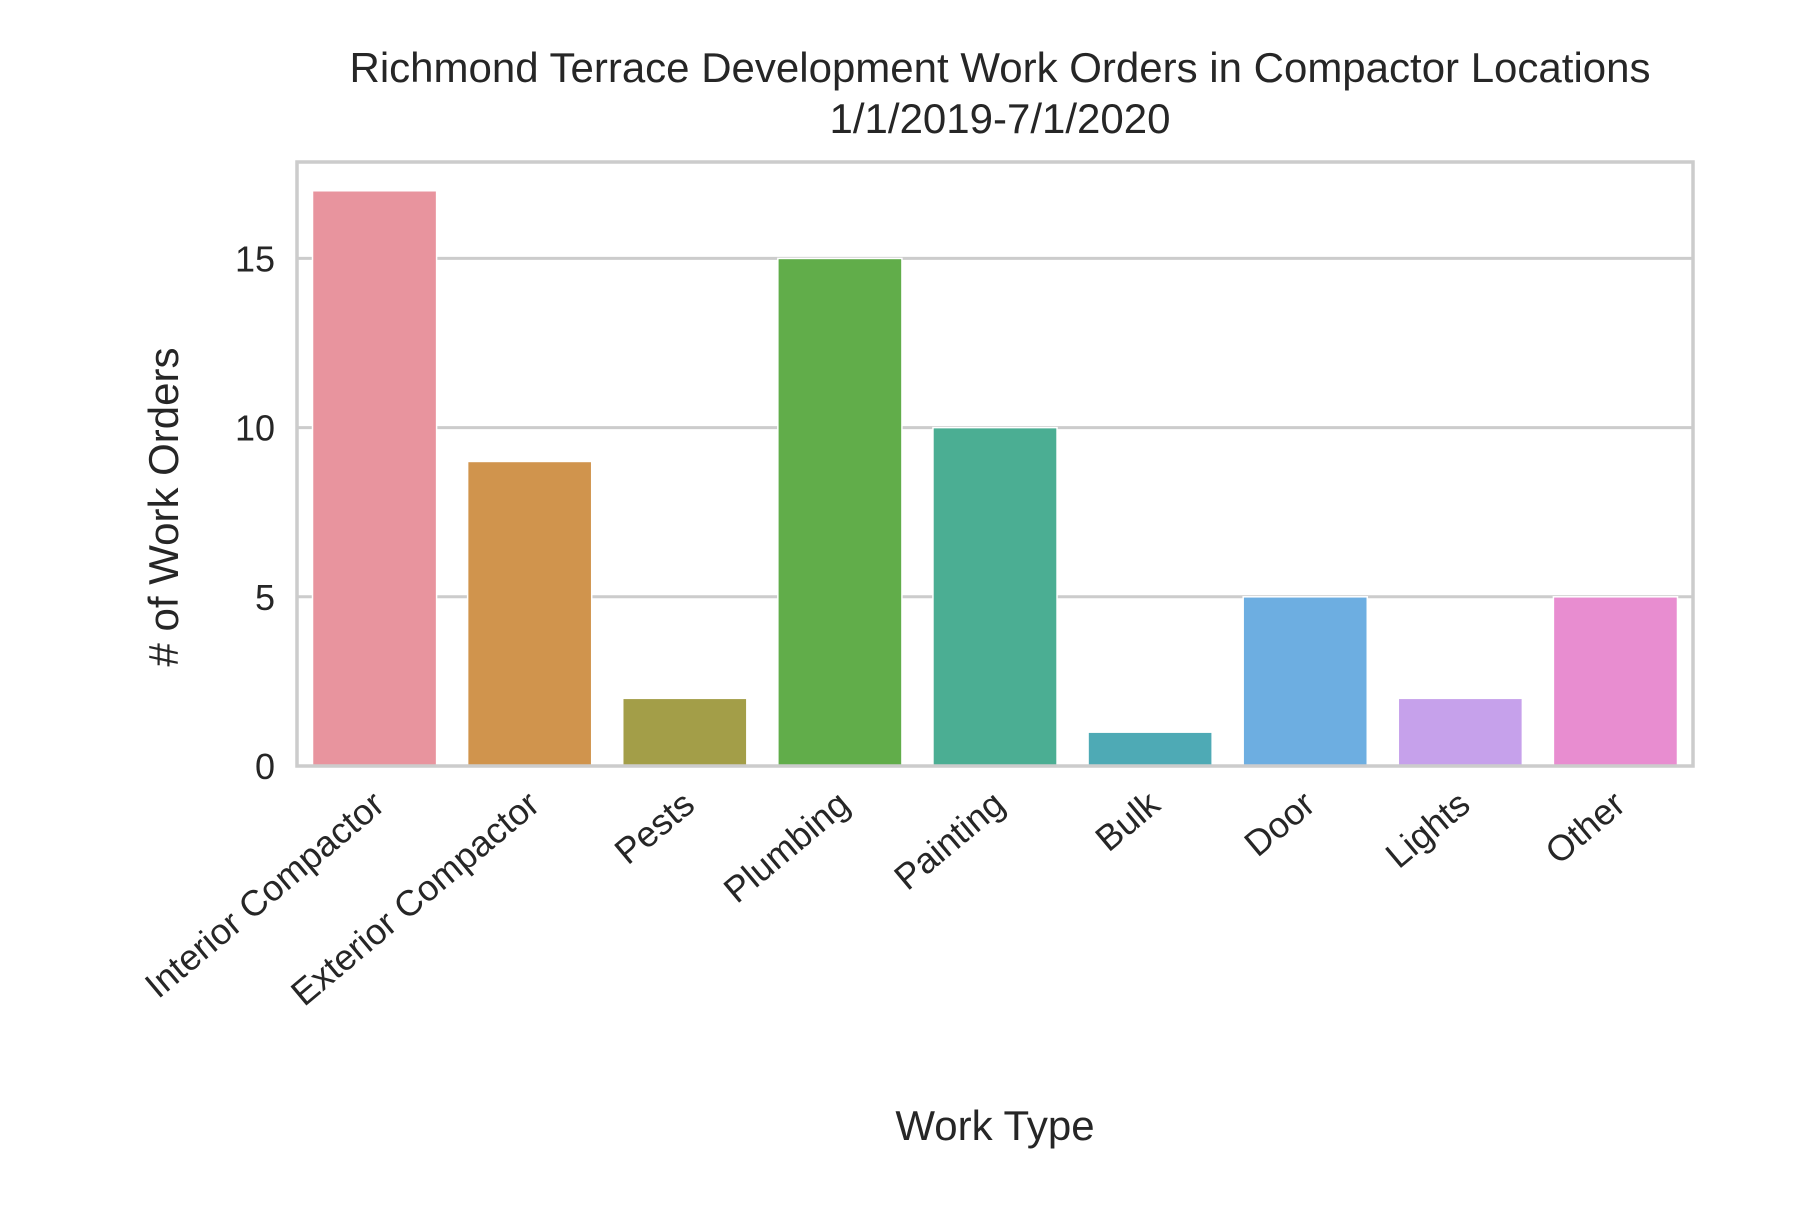  I want to click on x-tick-label: Door, so click(1279, 824).